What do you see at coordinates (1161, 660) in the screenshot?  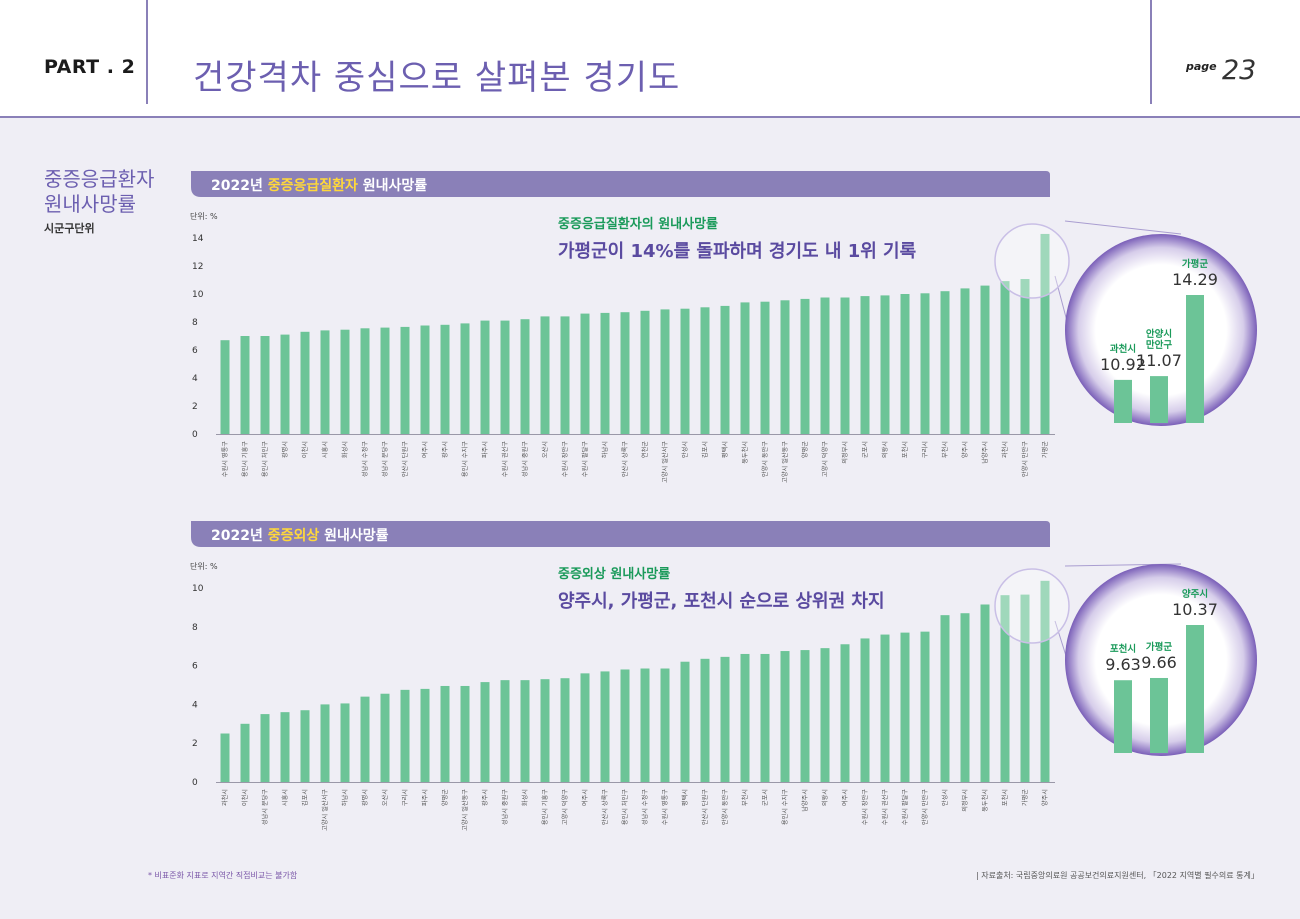 I see `chart-2-zoom-circle` at bounding box center [1161, 660].